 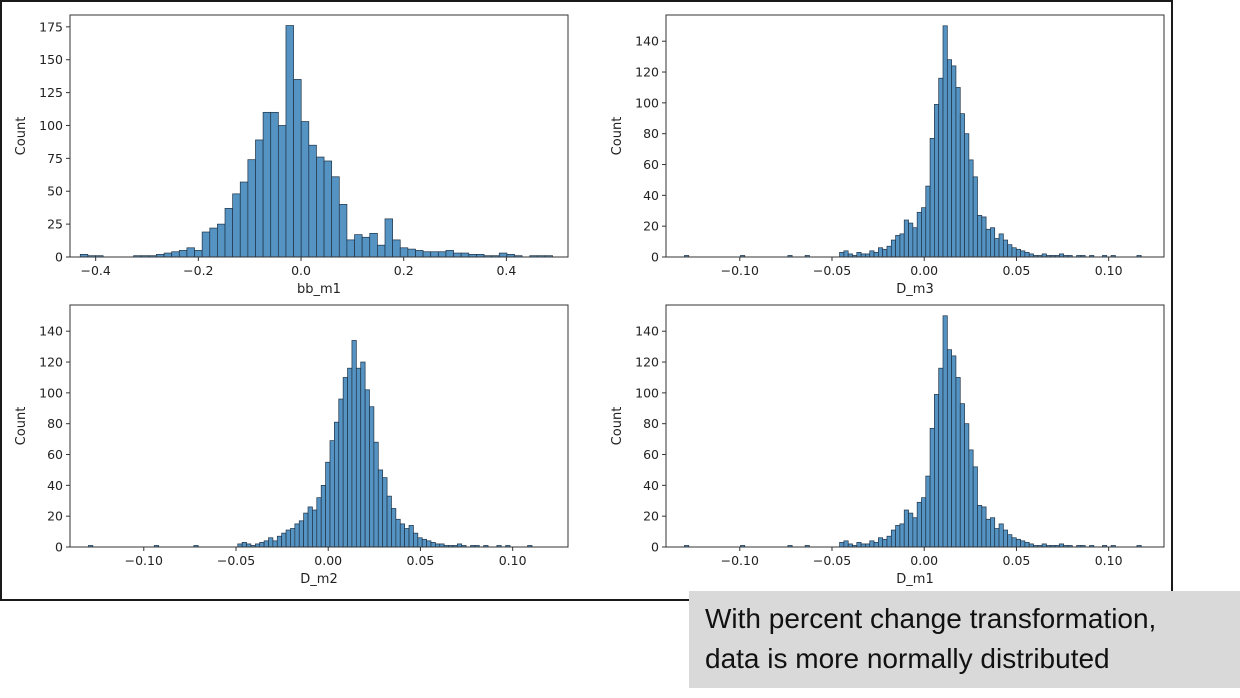 I want to click on x-tick-label: −0.10, so click(x=144, y=560).